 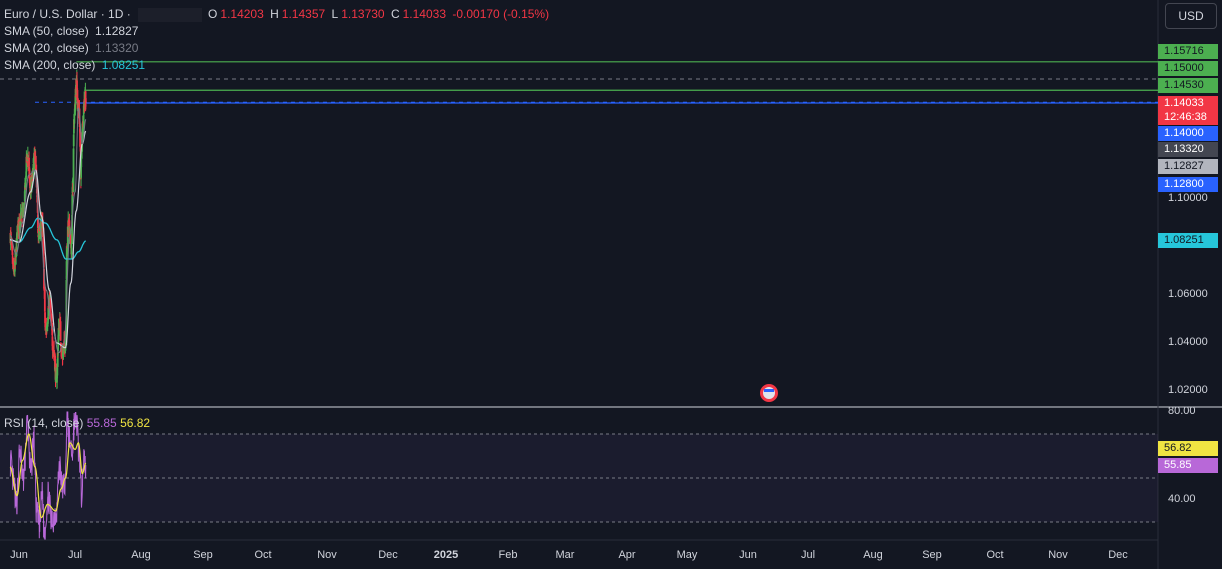 What do you see at coordinates (48, 239) in the screenshot?
I see `sma50-line` at bounding box center [48, 239].